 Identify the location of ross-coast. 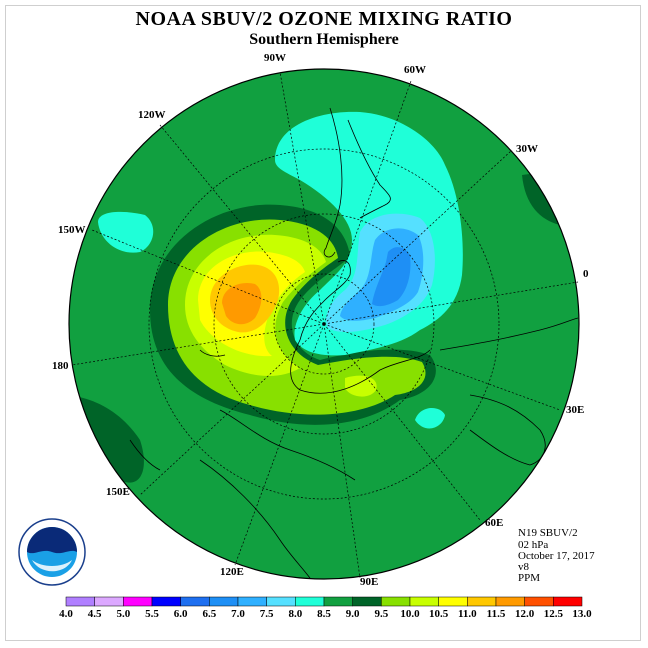
(212, 353).